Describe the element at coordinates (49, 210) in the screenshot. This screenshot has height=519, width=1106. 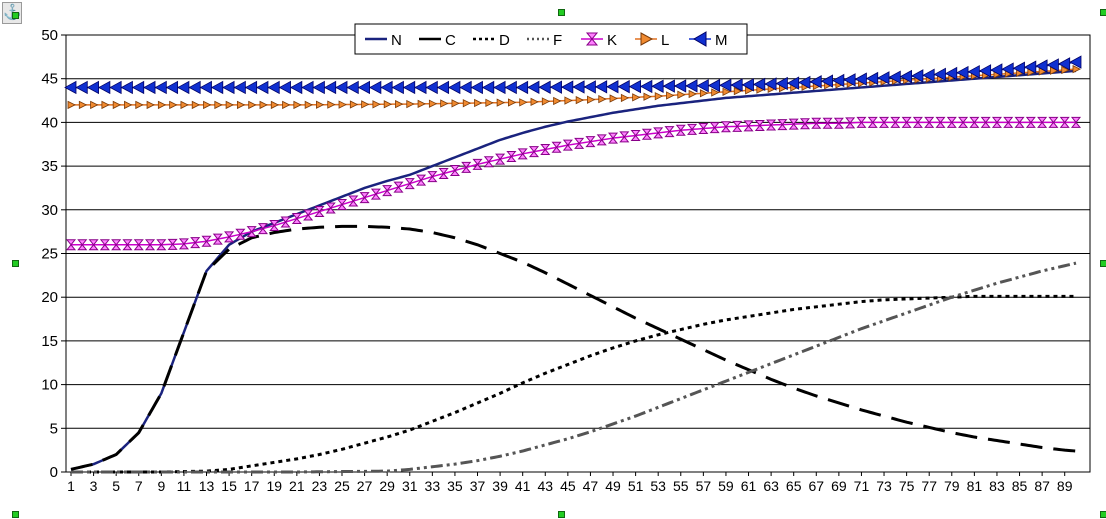
I see `y-tick-label: 30` at that location.